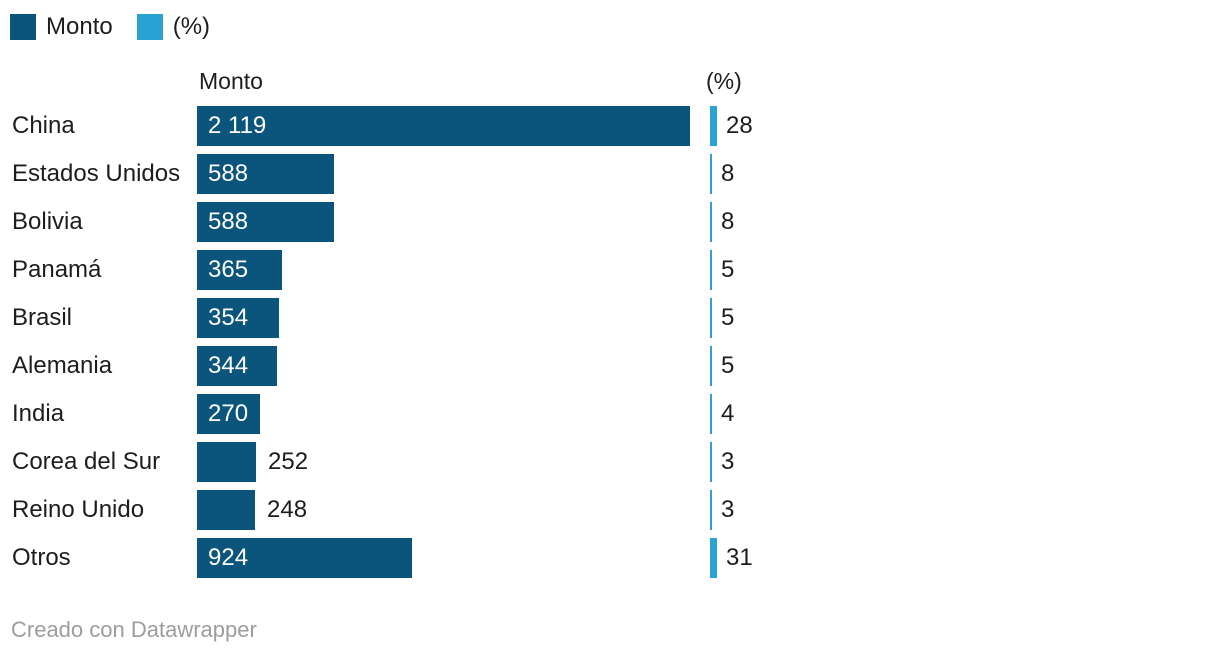  What do you see at coordinates (47, 221) in the screenshot?
I see `category-label: Bolivia` at bounding box center [47, 221].